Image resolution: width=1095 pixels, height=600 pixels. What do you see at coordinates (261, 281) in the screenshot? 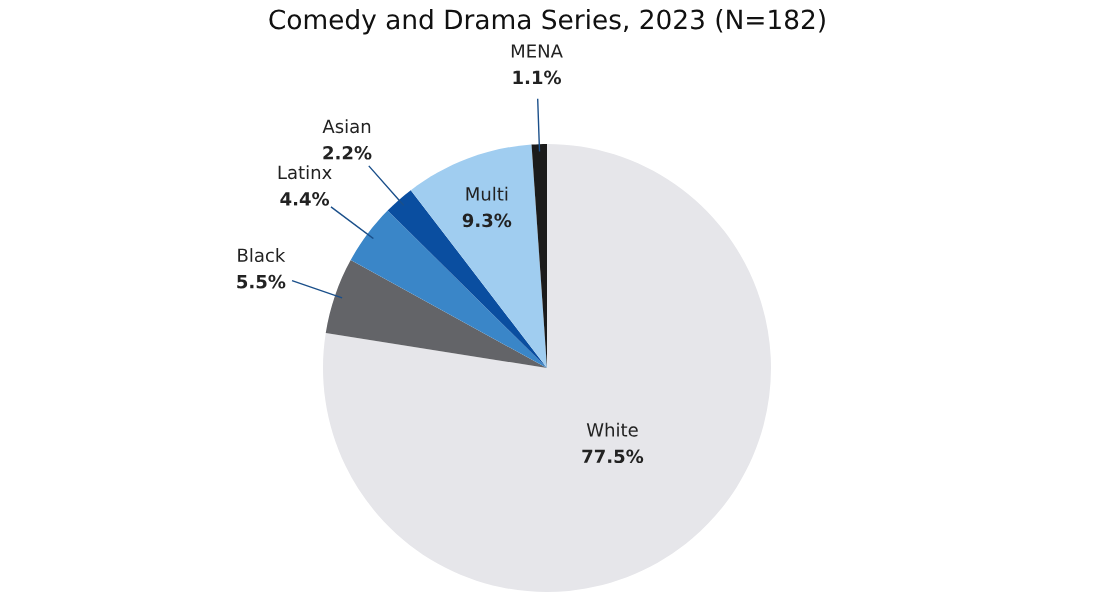
I see `data-label: 5.5%` at bounding box center [261, 281].